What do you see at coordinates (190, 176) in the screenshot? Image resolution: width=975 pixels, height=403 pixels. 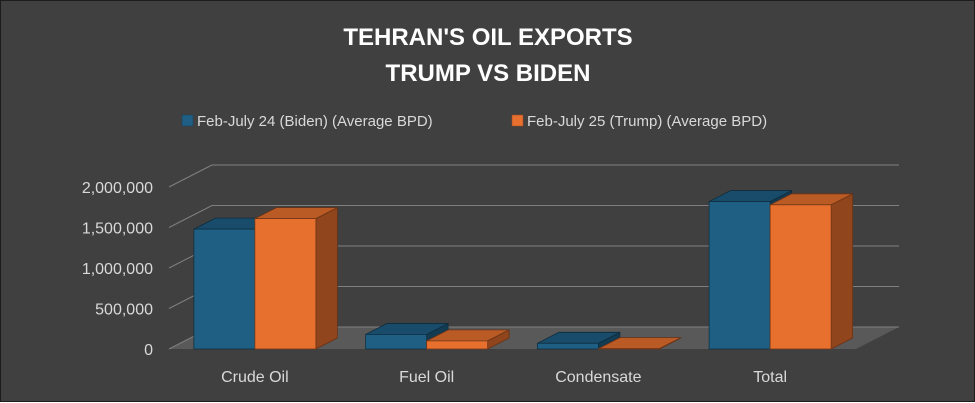 I see `gridline-diagonal` at bounding box center [190, 176].